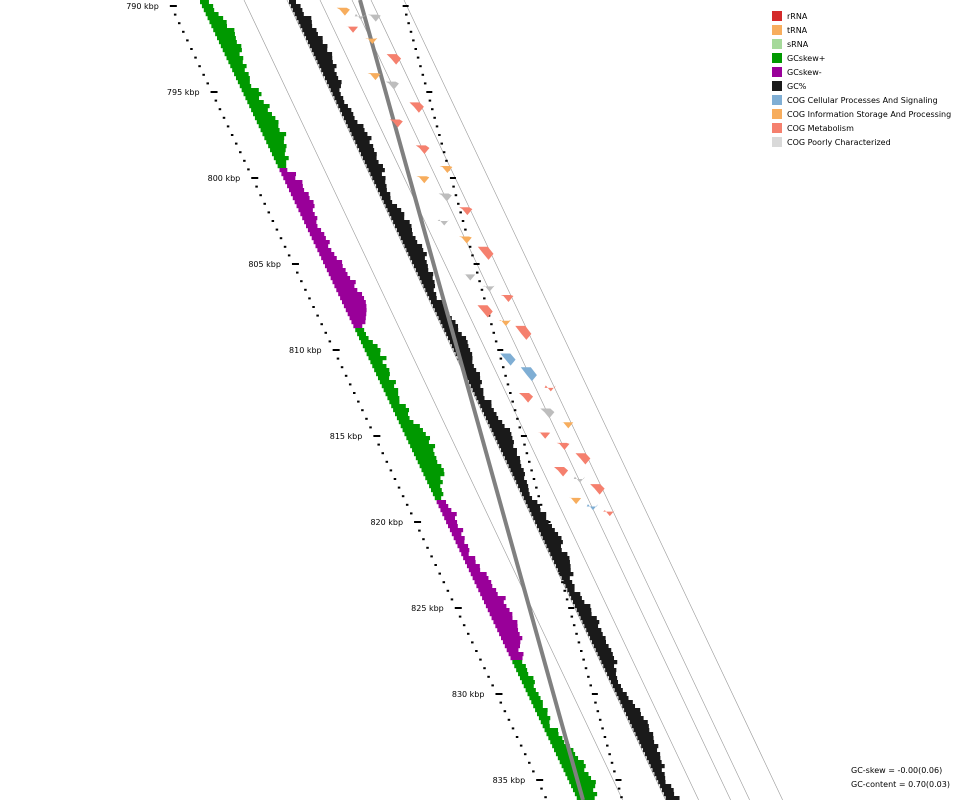 Image resolution: width=960 pixels, height=800 pixels. Describe the element at coordinates (861, 142) in the screenshot. I see `legend-item-cog-poorly: COG Poorly Characterized` at that location.